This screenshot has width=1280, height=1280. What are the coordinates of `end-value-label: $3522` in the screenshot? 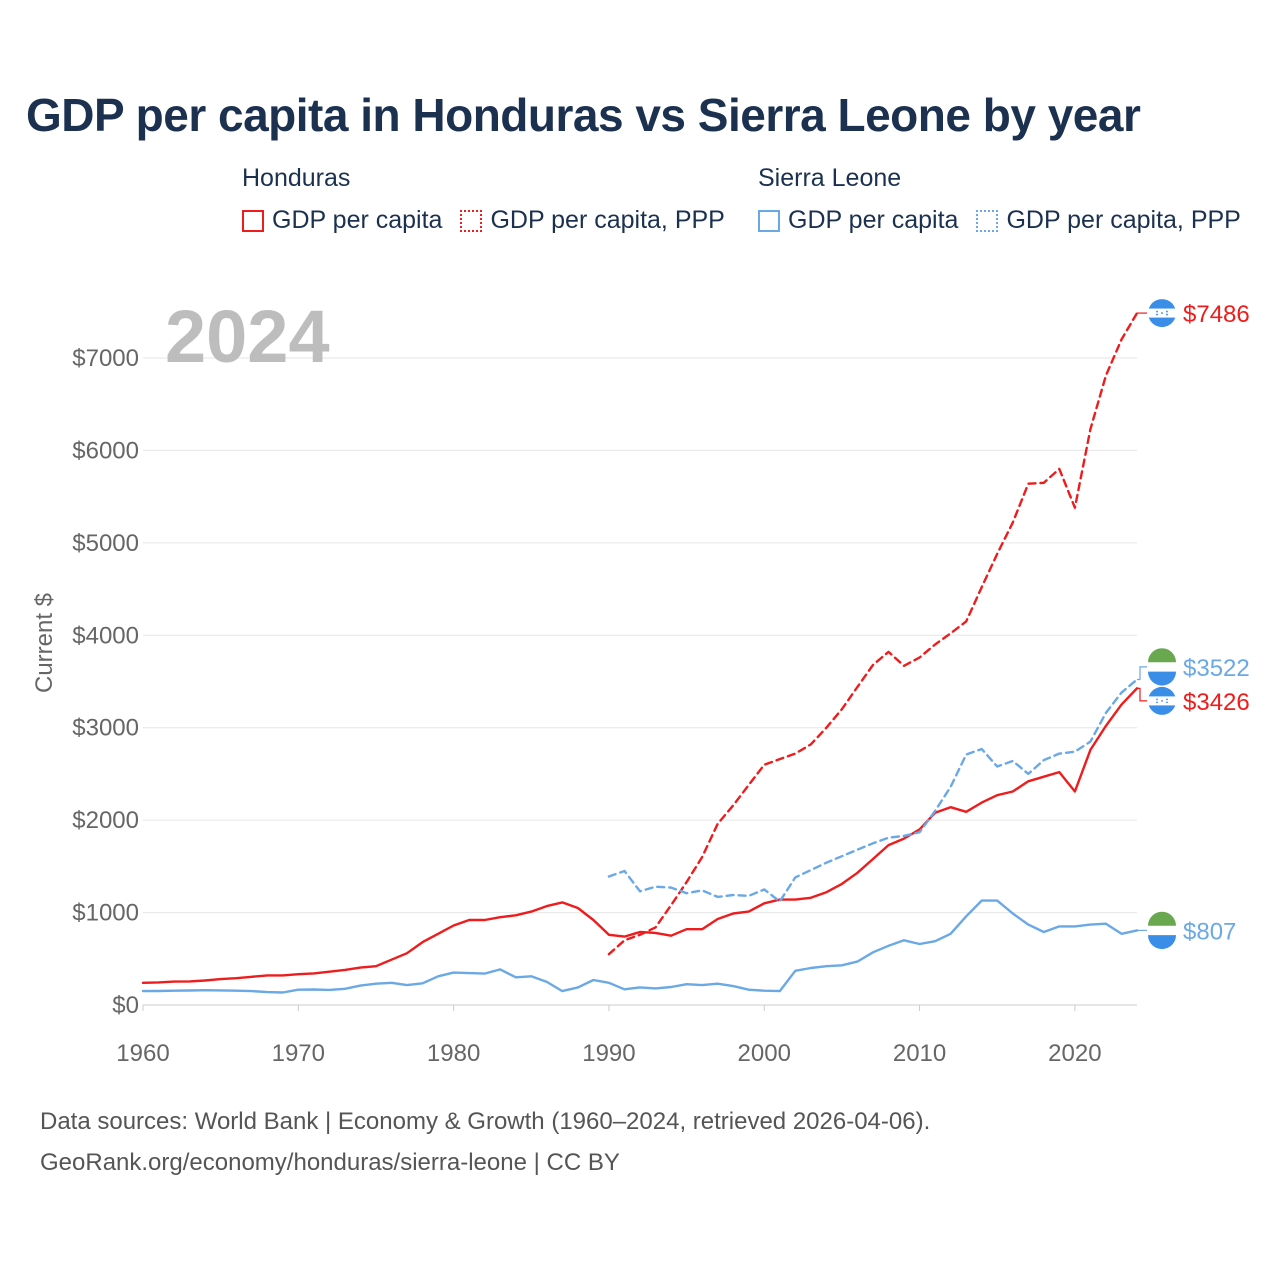 It's located at (1216, 668).